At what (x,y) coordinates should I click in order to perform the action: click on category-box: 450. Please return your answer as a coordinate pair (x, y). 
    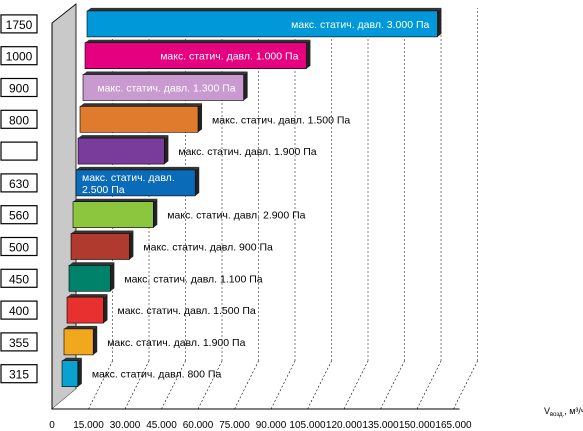
    Looking at the image, I should click on (19, 278).